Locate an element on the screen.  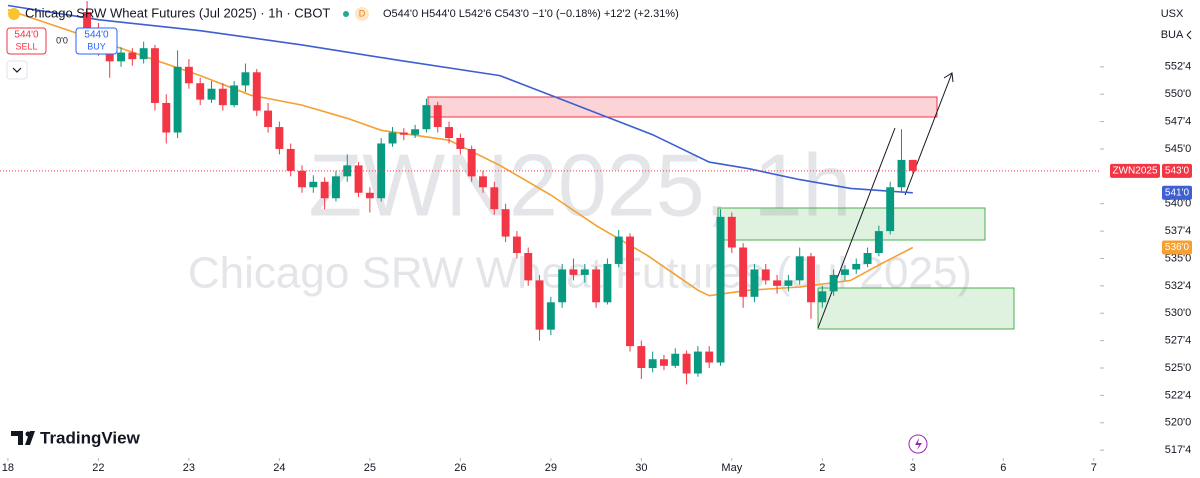
market: BUA is located at coordinates (1172, 35).